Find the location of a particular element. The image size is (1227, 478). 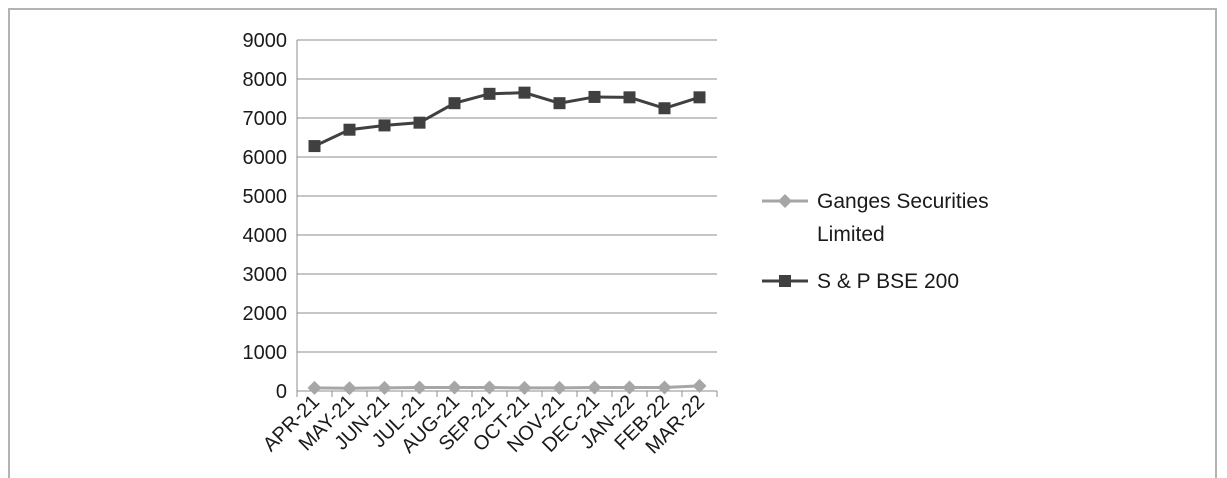

y-tick-label: 0 is located at coordinates (281, 392).